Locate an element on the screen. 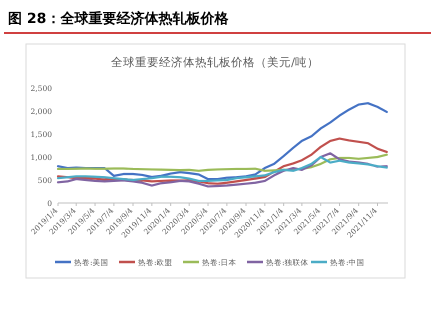  subtitle: 全球重要经济体热轧板价格（美元/吨） is located at coordinates (215, 62).